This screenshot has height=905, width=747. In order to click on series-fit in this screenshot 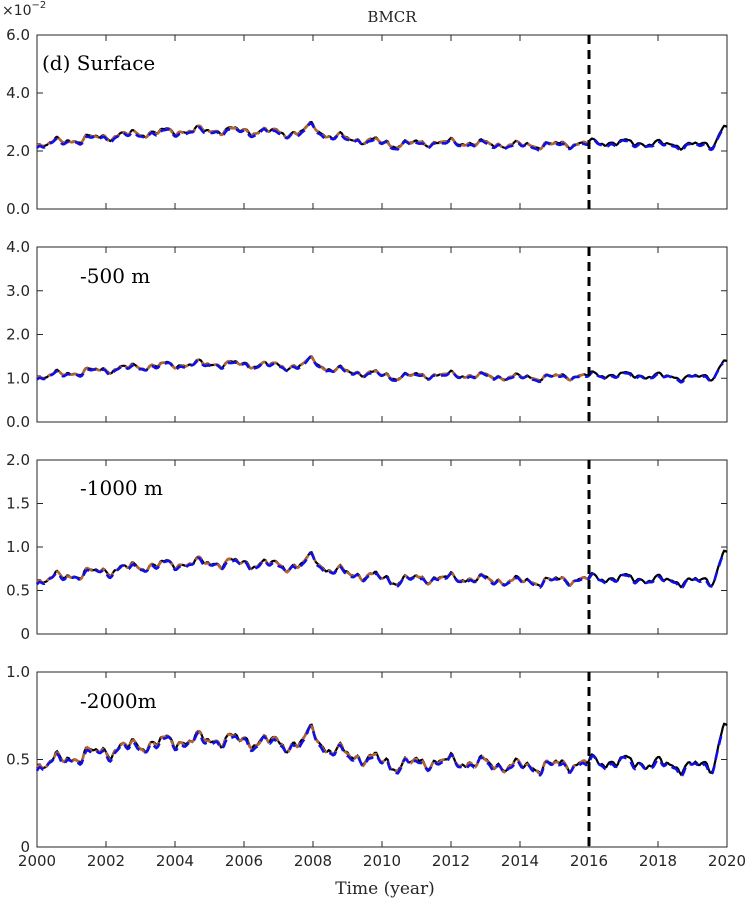, I will do `click(312, 750)`.